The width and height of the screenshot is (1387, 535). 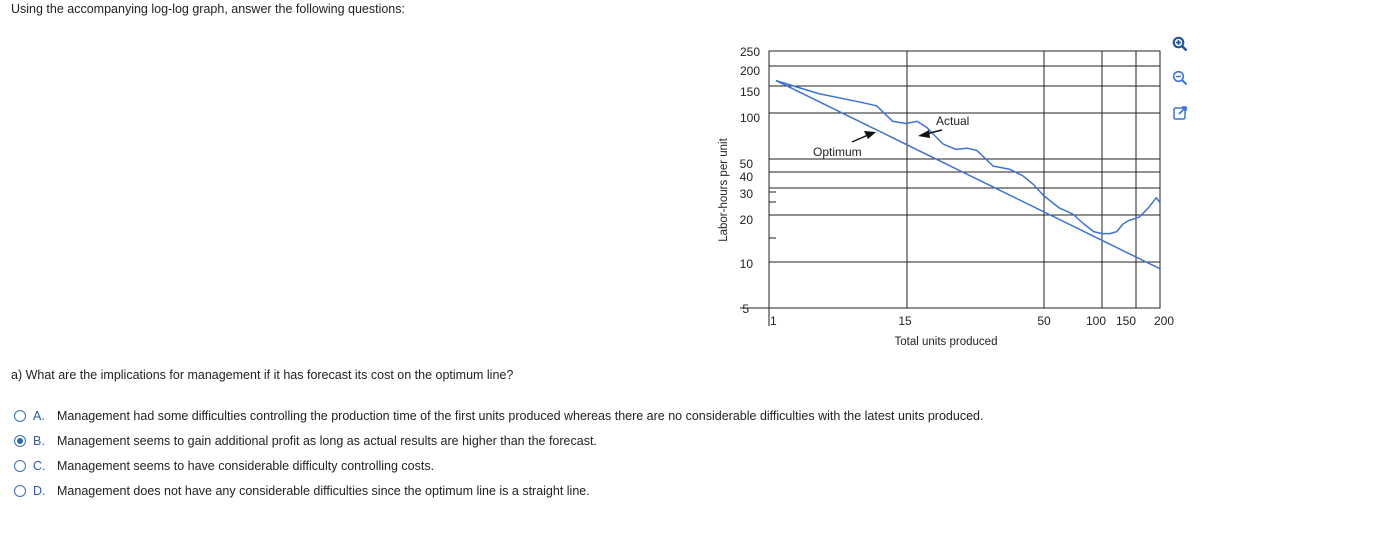 I want to click on x-tick-label: 100, so click(x=1096, y=321).